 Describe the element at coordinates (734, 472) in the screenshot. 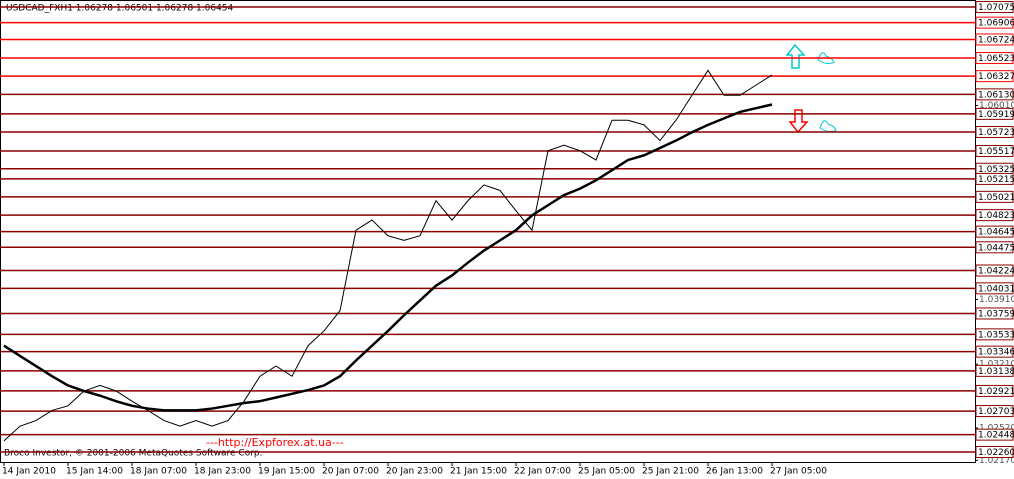

I see `x-tick-label: 26 Jan 13:00` at that location.